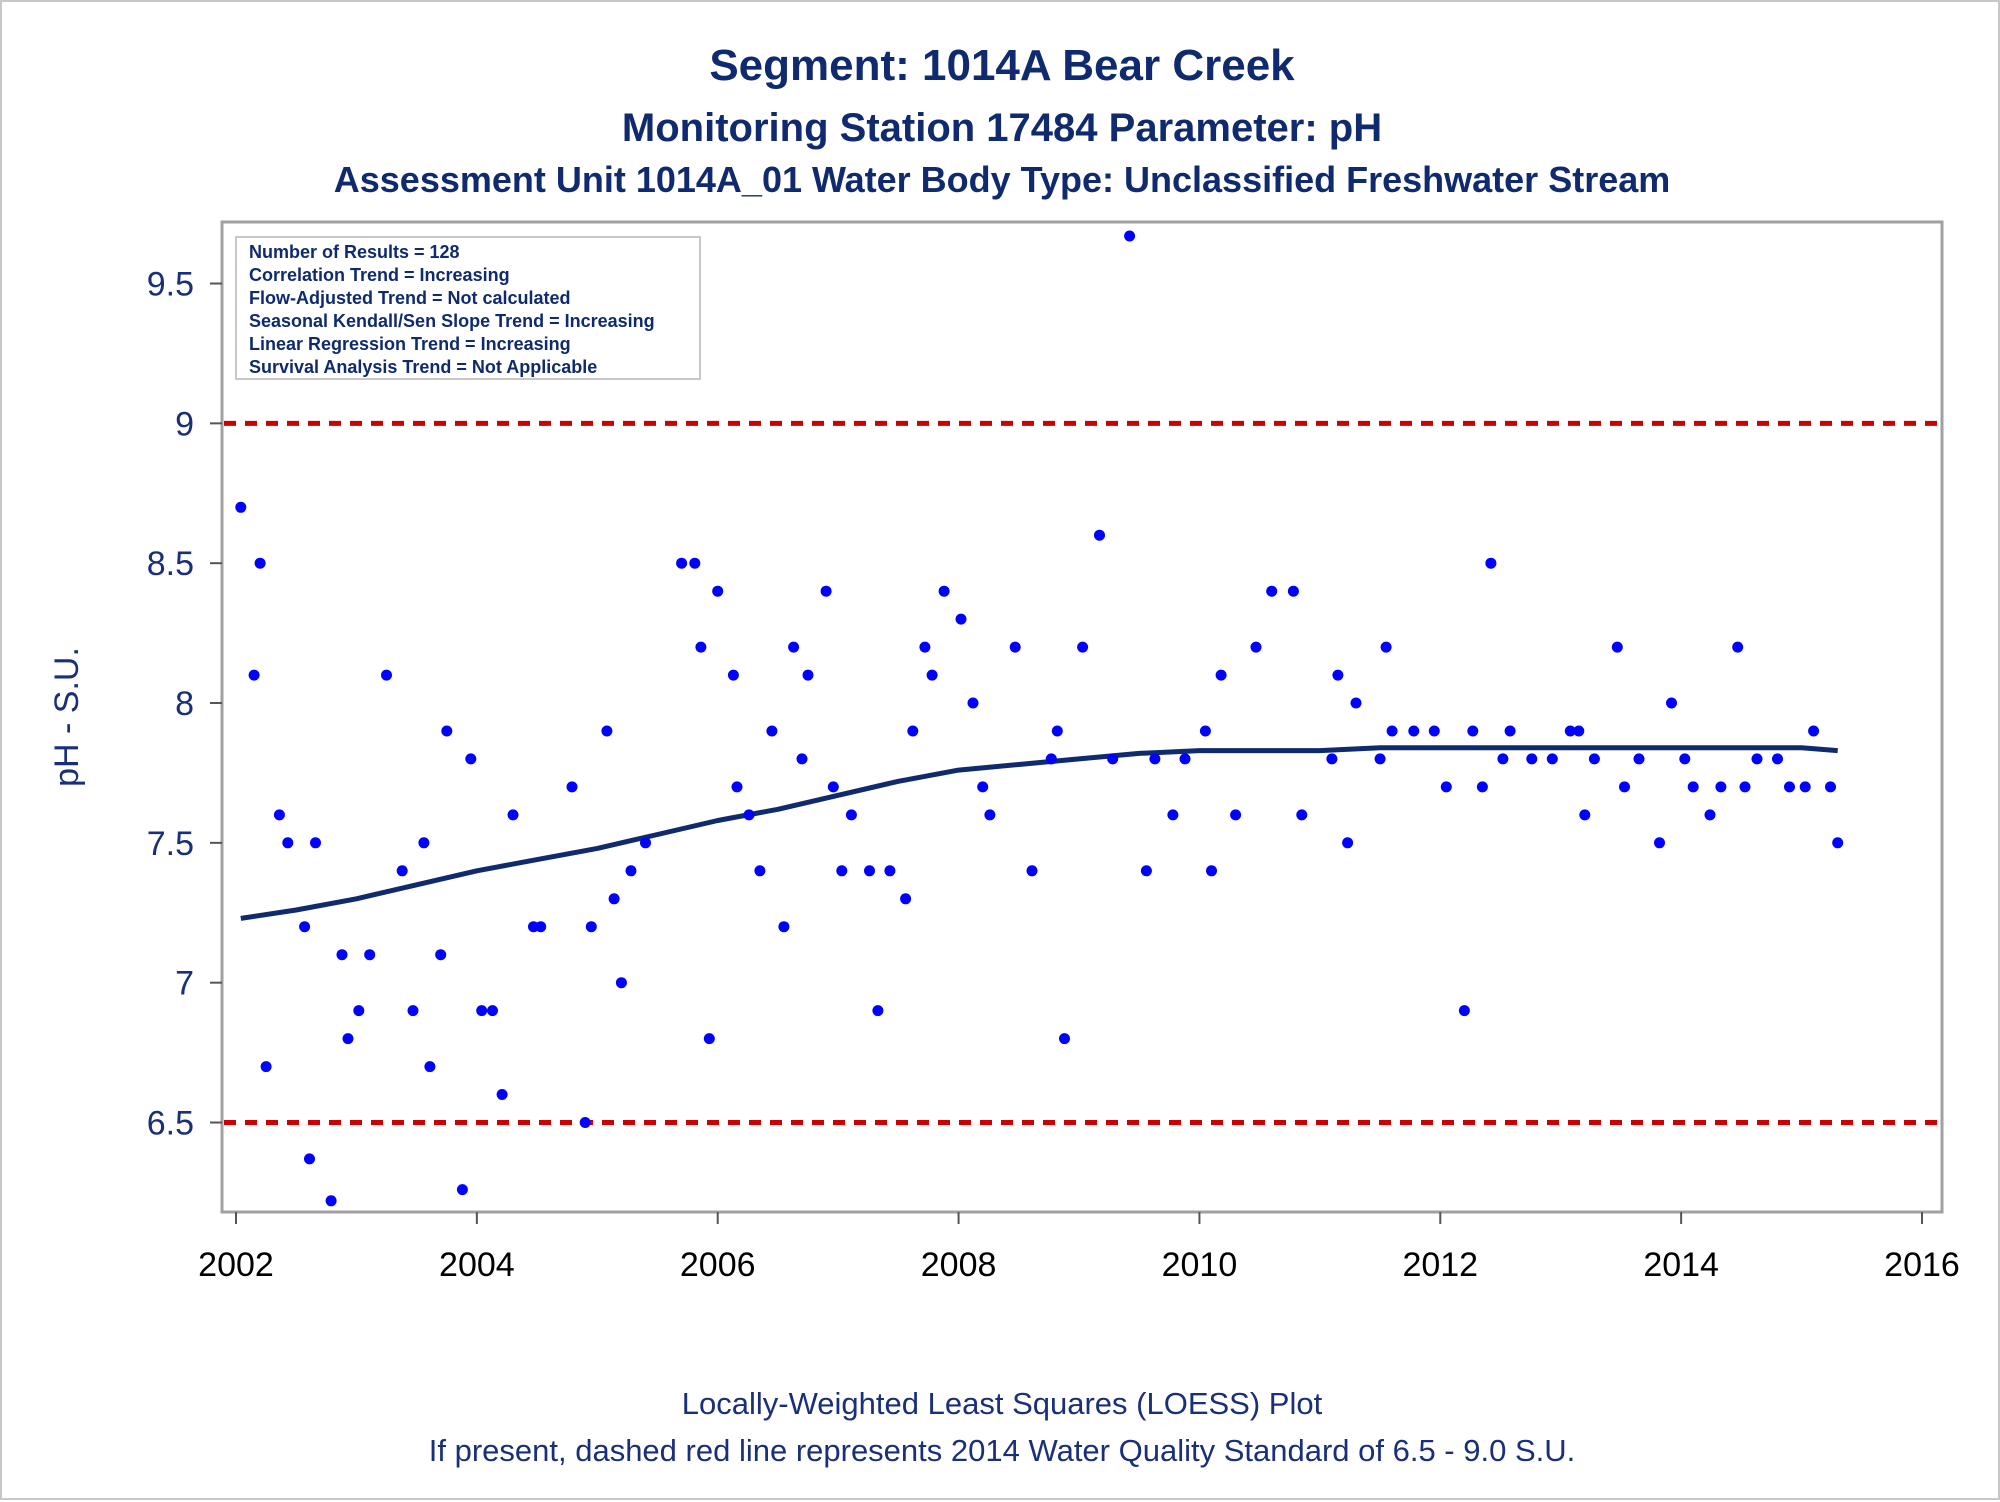 The width and height of the screenshot is (2000, 1502). What do you see at coordinates (354, 252) in the screenshot?
I see `stats-line-results: Number of Results = 128` at bounding box center [354, 252].